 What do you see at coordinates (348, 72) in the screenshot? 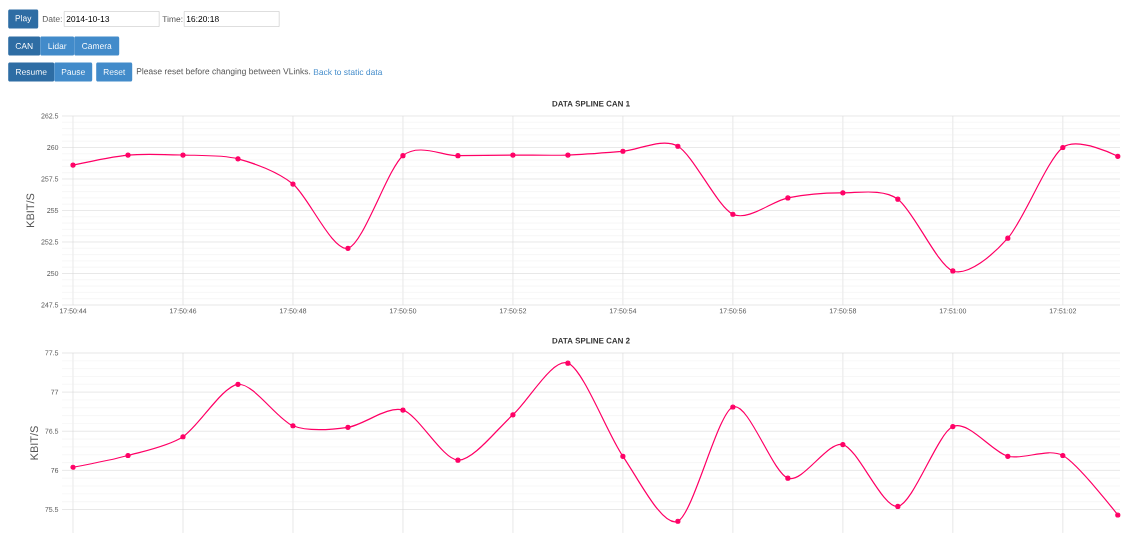
I see `text: Back to static data` at bounding box center [348, 72].